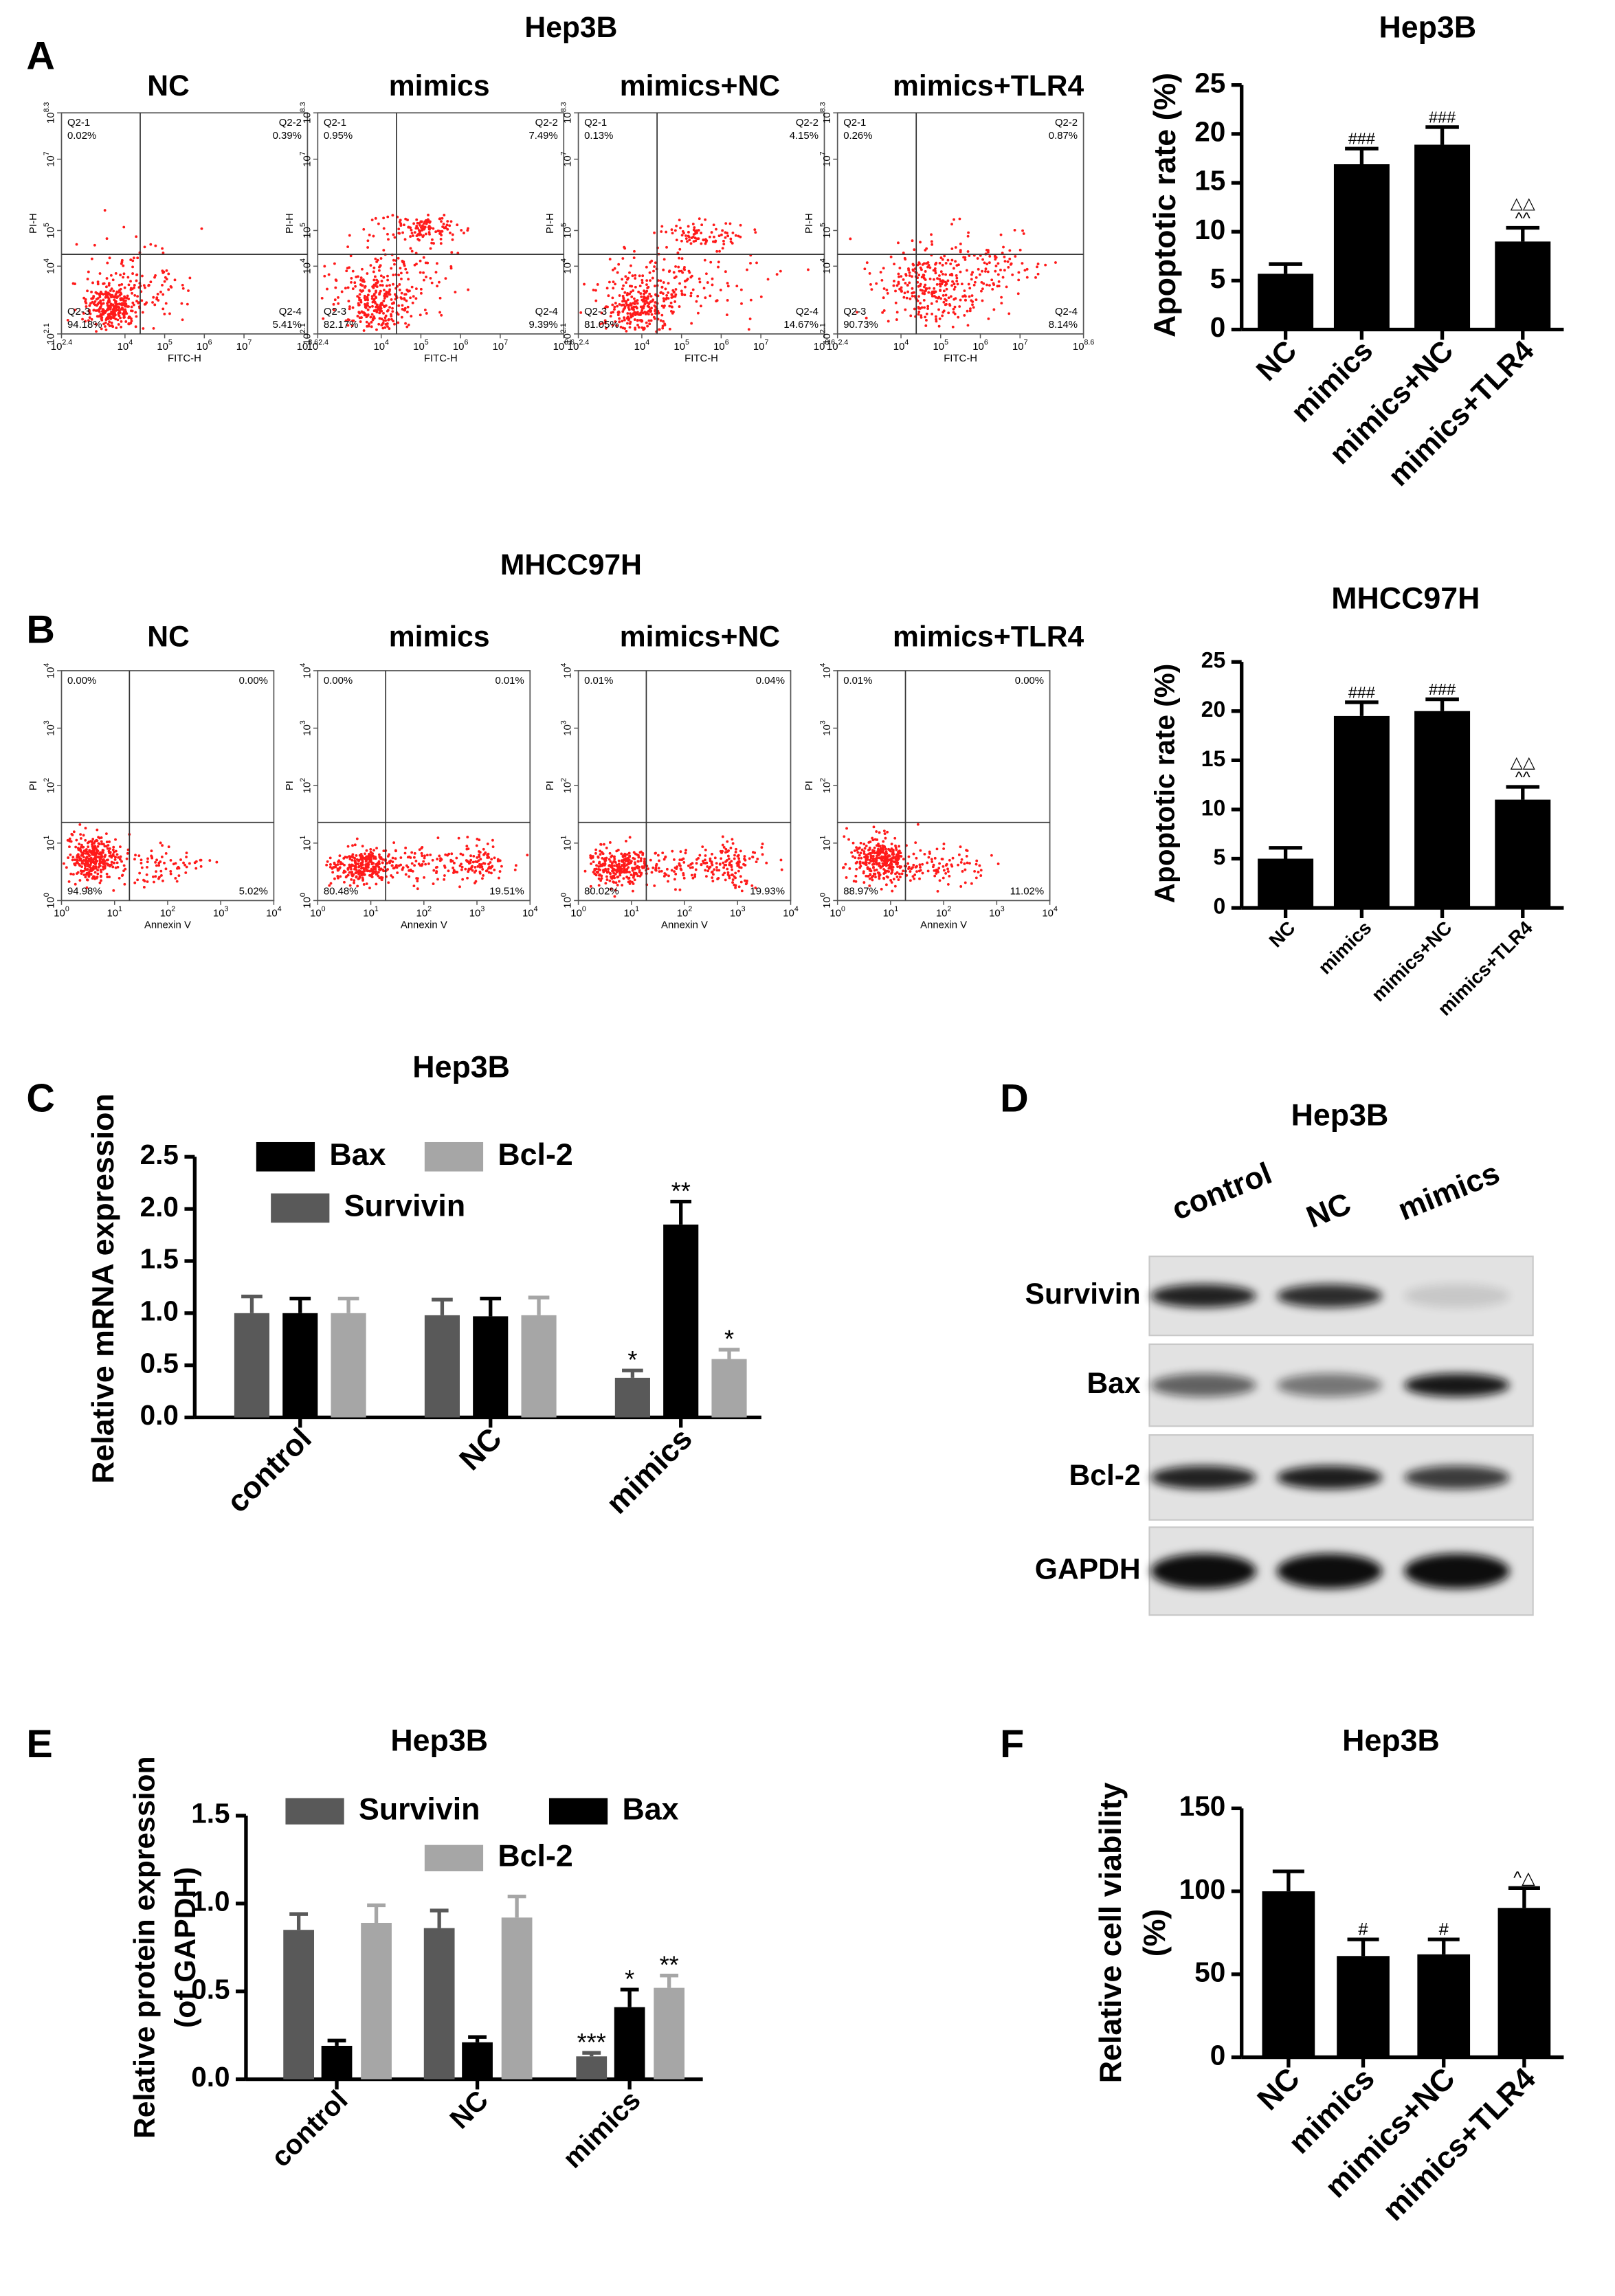 The width and height of the screenshot is (1615, 2296). I want to click on quadrant-label: Q2-2, so click(546, 124).